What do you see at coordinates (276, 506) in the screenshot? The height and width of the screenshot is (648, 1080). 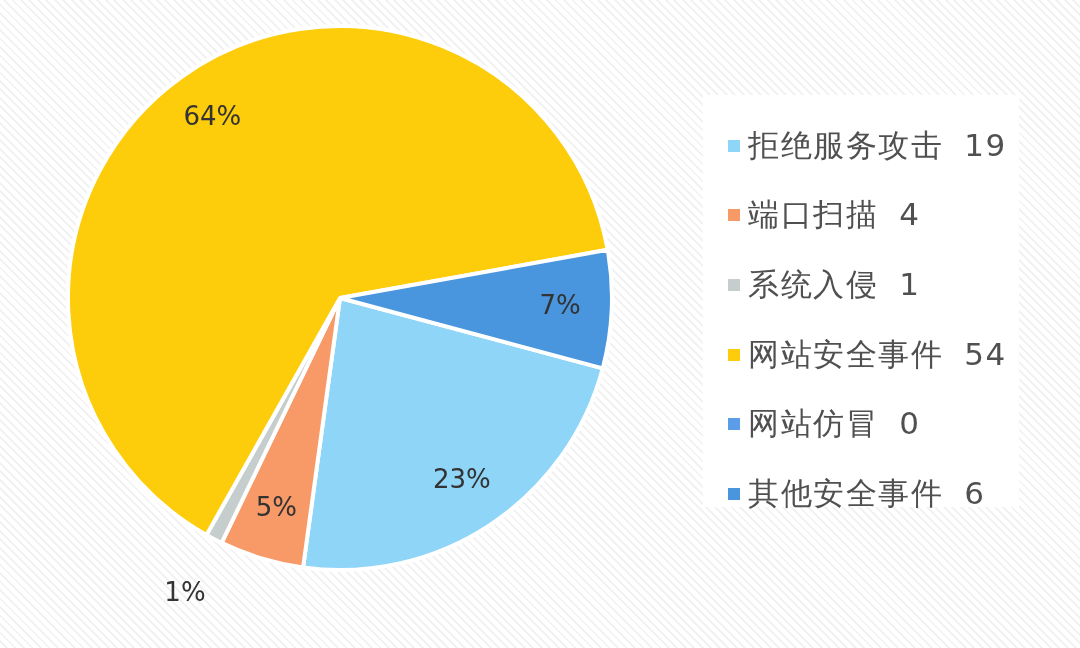 I see `data-label: 5%` at bounding box center [276, 506].